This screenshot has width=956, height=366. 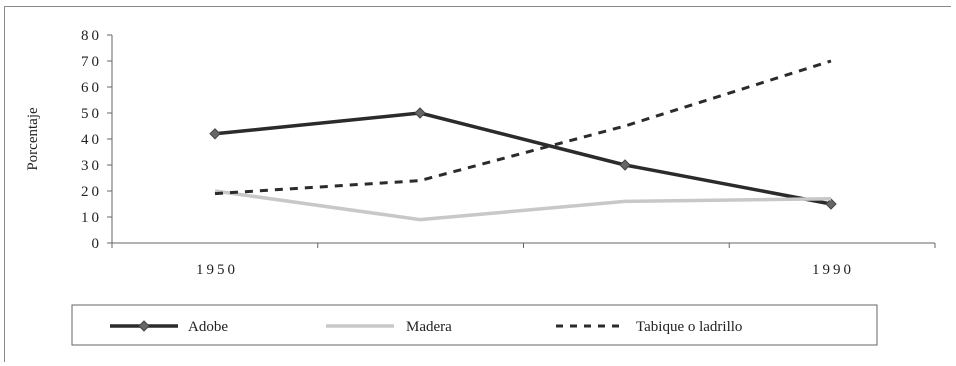 What do you see at coordinates (91, 88) in the screenshot?
I see `y-tick-label: 60` at bounding box center [91, 88].